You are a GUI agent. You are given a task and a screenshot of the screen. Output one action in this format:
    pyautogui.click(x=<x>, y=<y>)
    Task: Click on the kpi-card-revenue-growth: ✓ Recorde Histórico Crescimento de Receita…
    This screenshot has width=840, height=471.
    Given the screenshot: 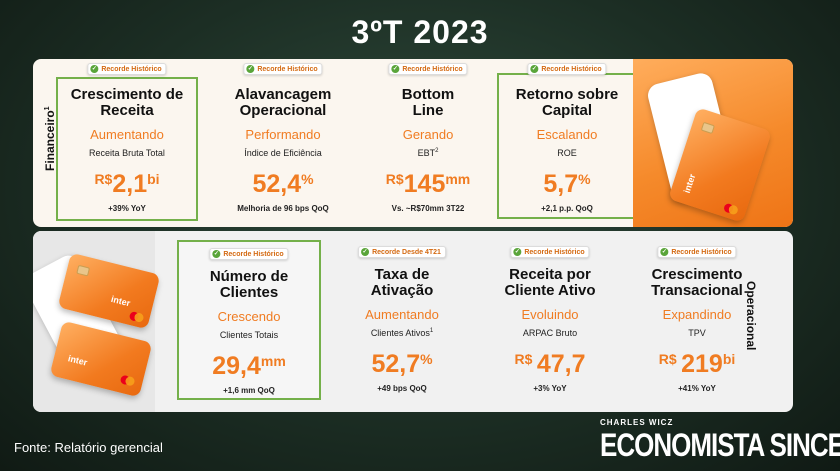 What is the action you would take?
    pyautogui.click(x=127, y=142)
    